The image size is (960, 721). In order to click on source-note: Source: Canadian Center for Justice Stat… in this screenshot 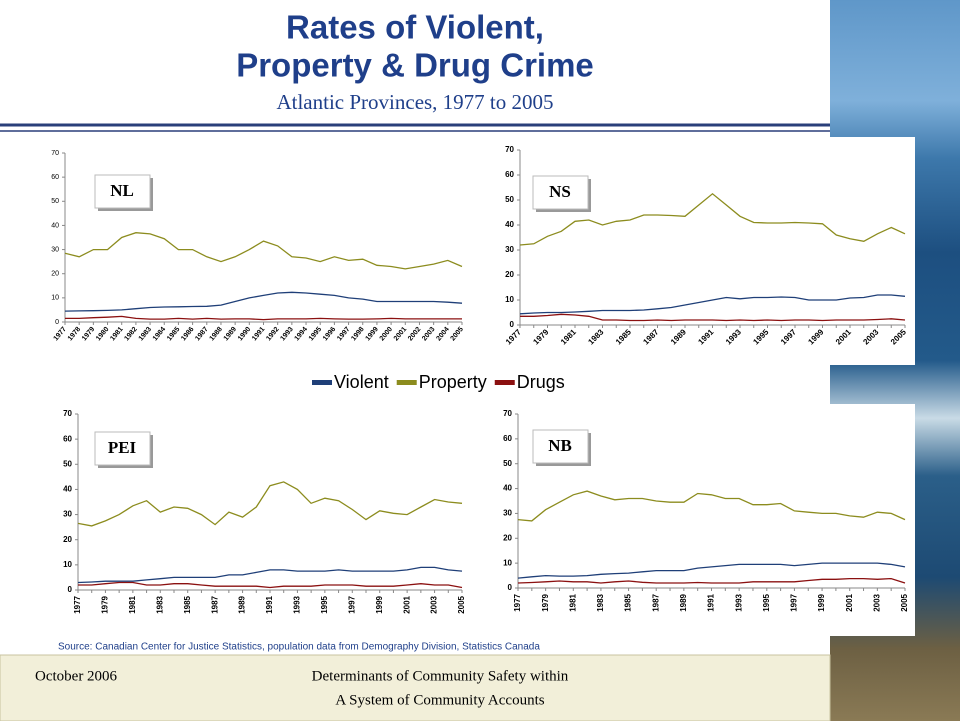, I will do `click(299, 647)`.